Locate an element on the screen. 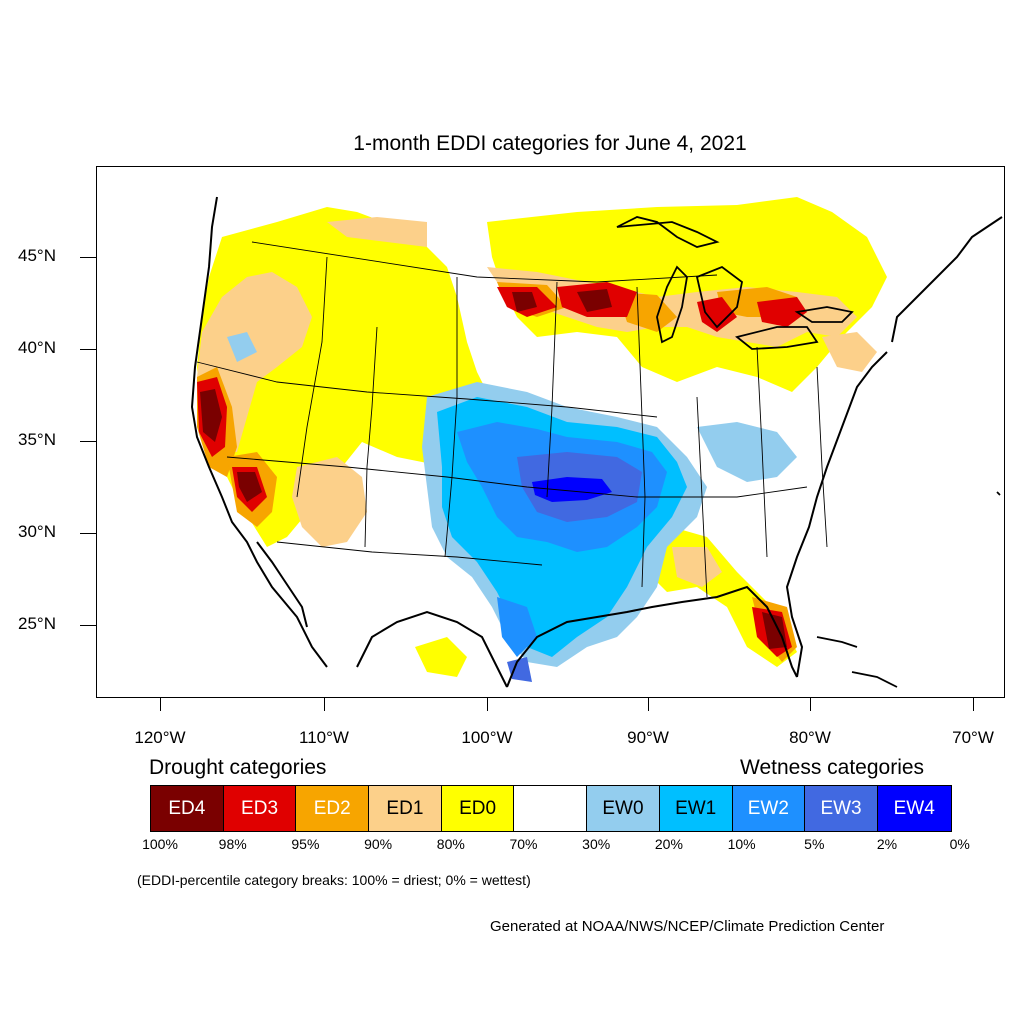 The height and width of the screenshot is (1024, 1024). legend-percentile-label: 100% is located at coordinates (160, 844).